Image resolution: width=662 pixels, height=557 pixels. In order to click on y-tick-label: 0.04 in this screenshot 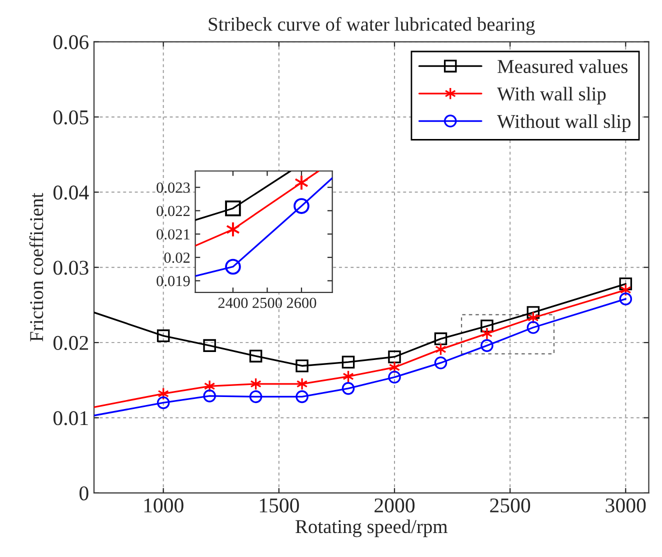, I will do `click(71, 193)`.